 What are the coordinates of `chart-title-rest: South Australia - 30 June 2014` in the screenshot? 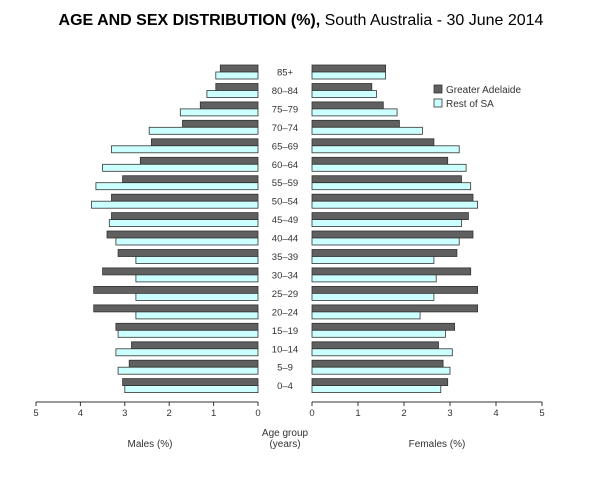 It's located at (432, 20).